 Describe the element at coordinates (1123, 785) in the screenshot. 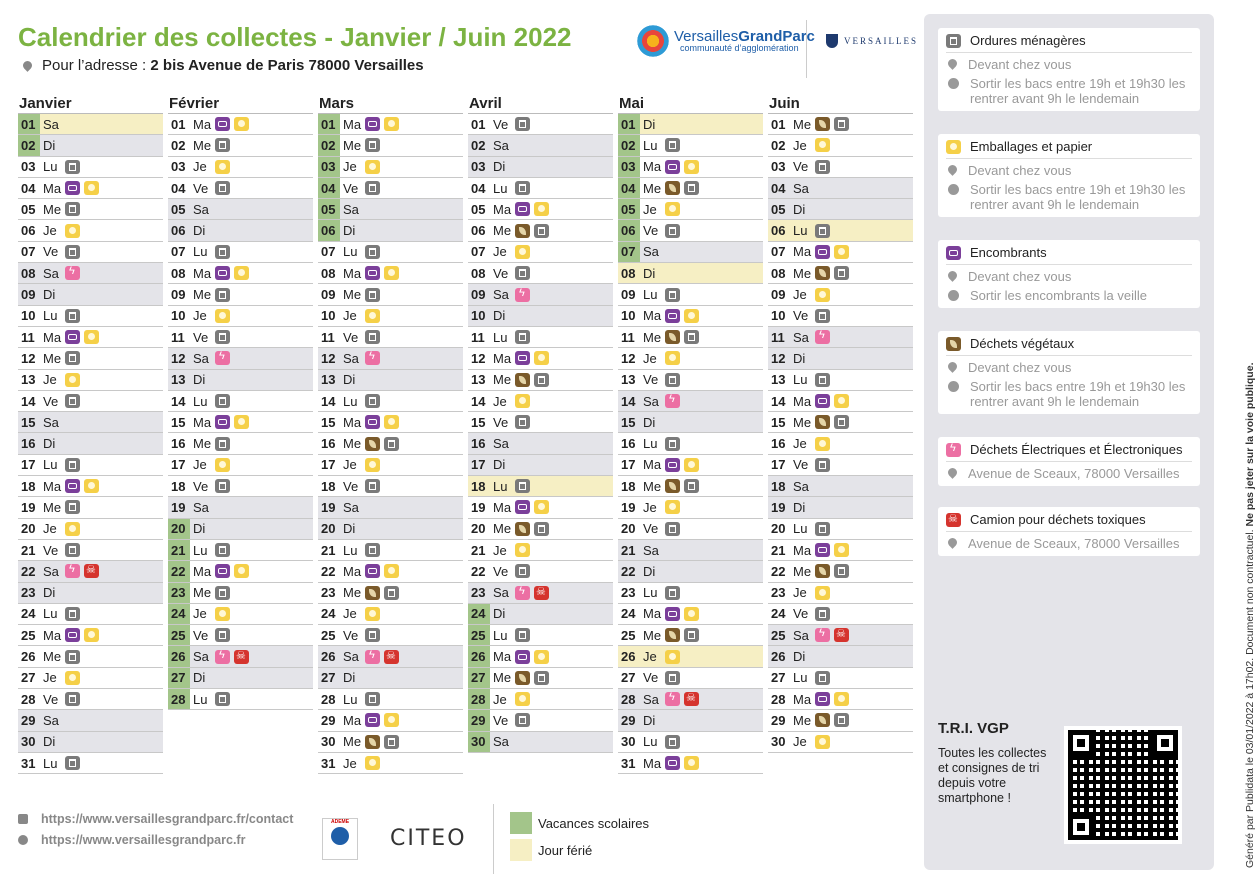

I see `qr-code` at that location.